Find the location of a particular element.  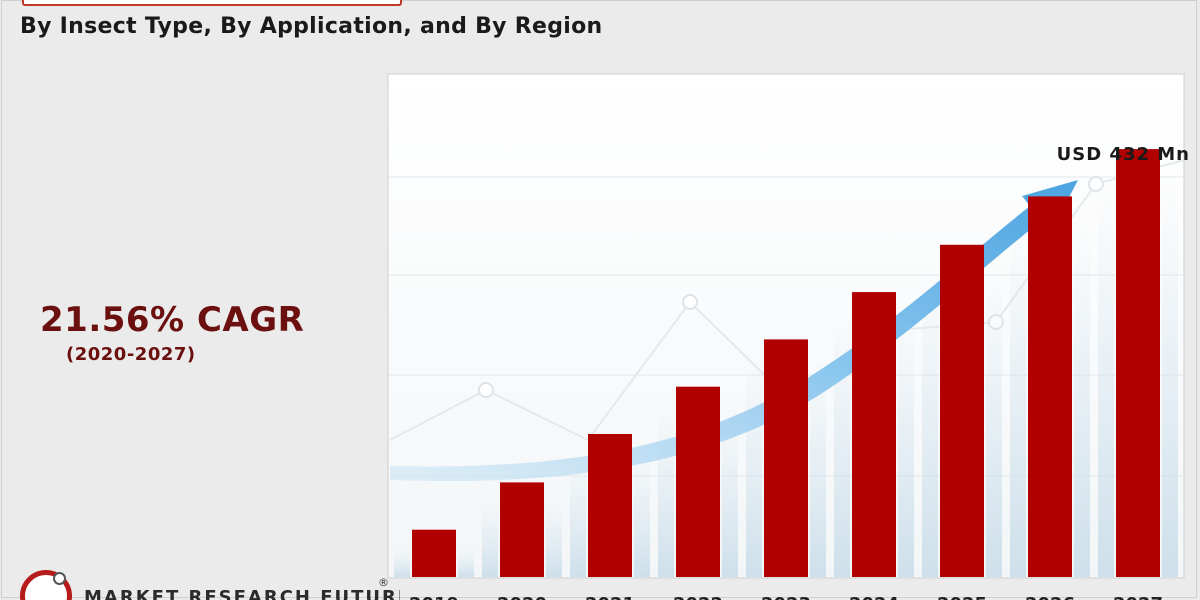

x-tick-2026: 2026 is located at coordinates (1050, 597).